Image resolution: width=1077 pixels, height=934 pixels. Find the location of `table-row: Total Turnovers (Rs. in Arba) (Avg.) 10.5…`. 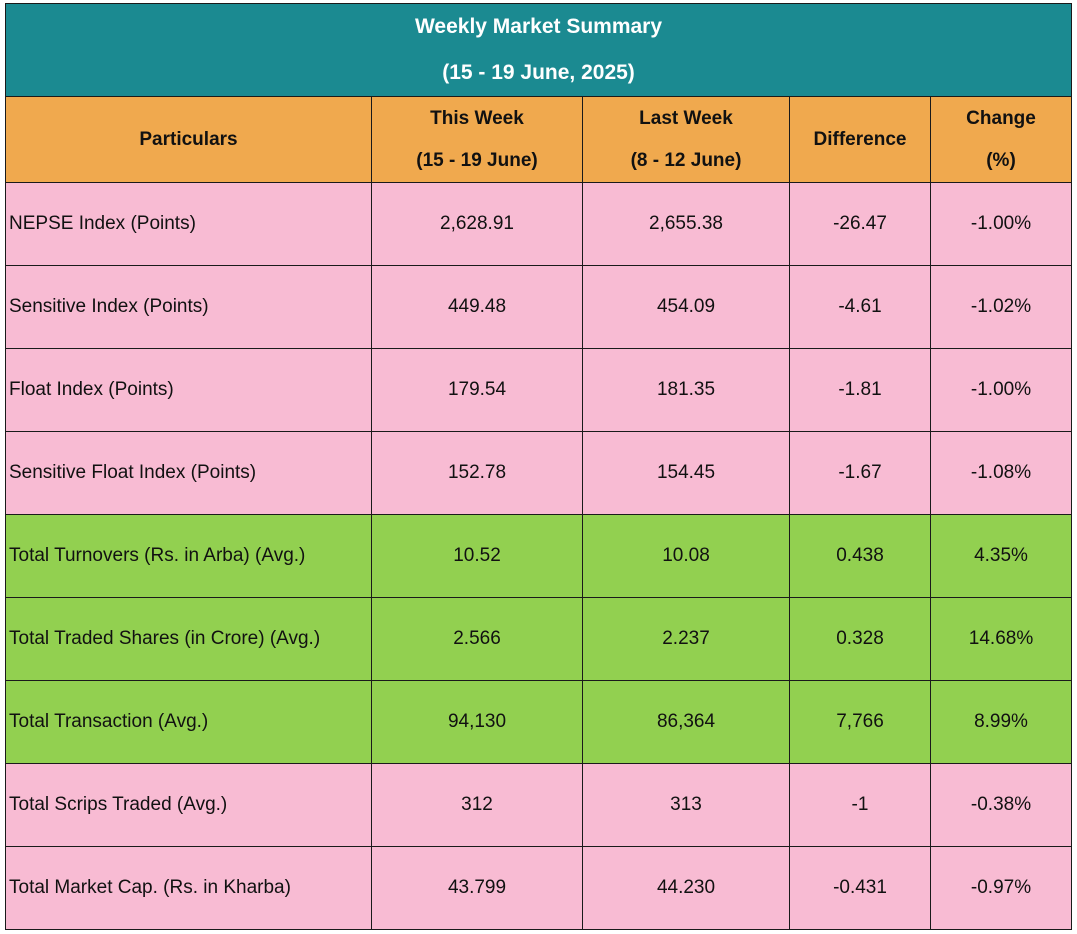

table-row: Total Turnovers (Rs. in Arba) (Avg.) 10.5… is located at coordinates (539, 556).